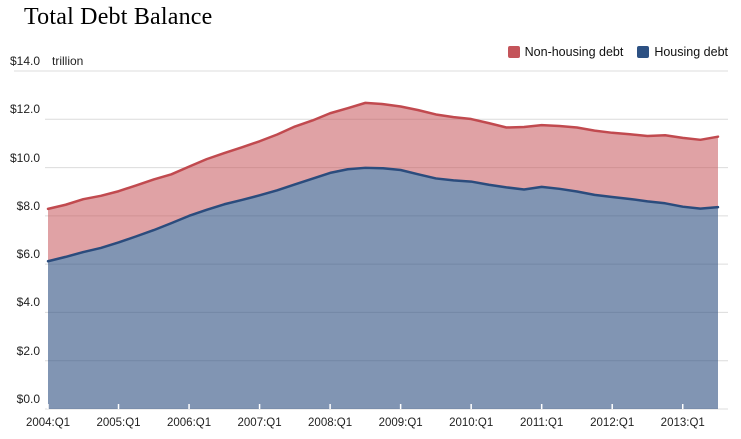  I want to click on x-axis-label-2004:Q1: 2004:Q1, so click(48, 423).